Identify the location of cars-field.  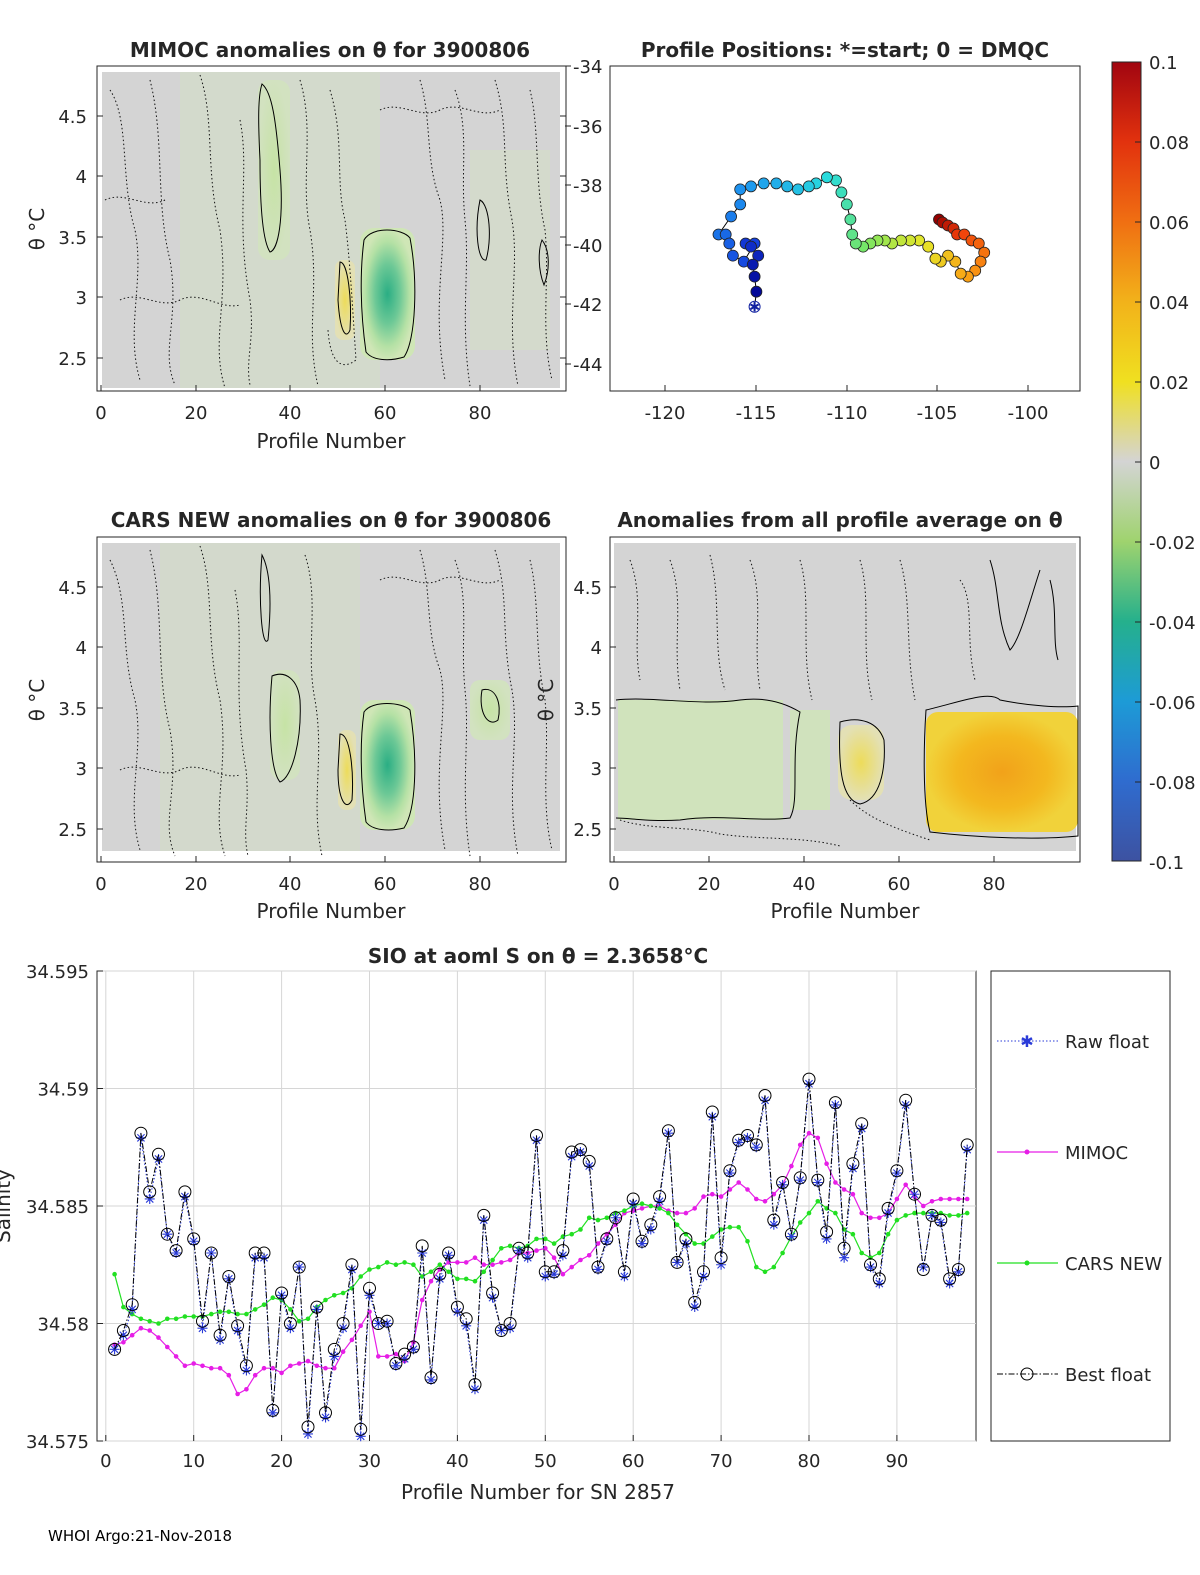
(331, 699).